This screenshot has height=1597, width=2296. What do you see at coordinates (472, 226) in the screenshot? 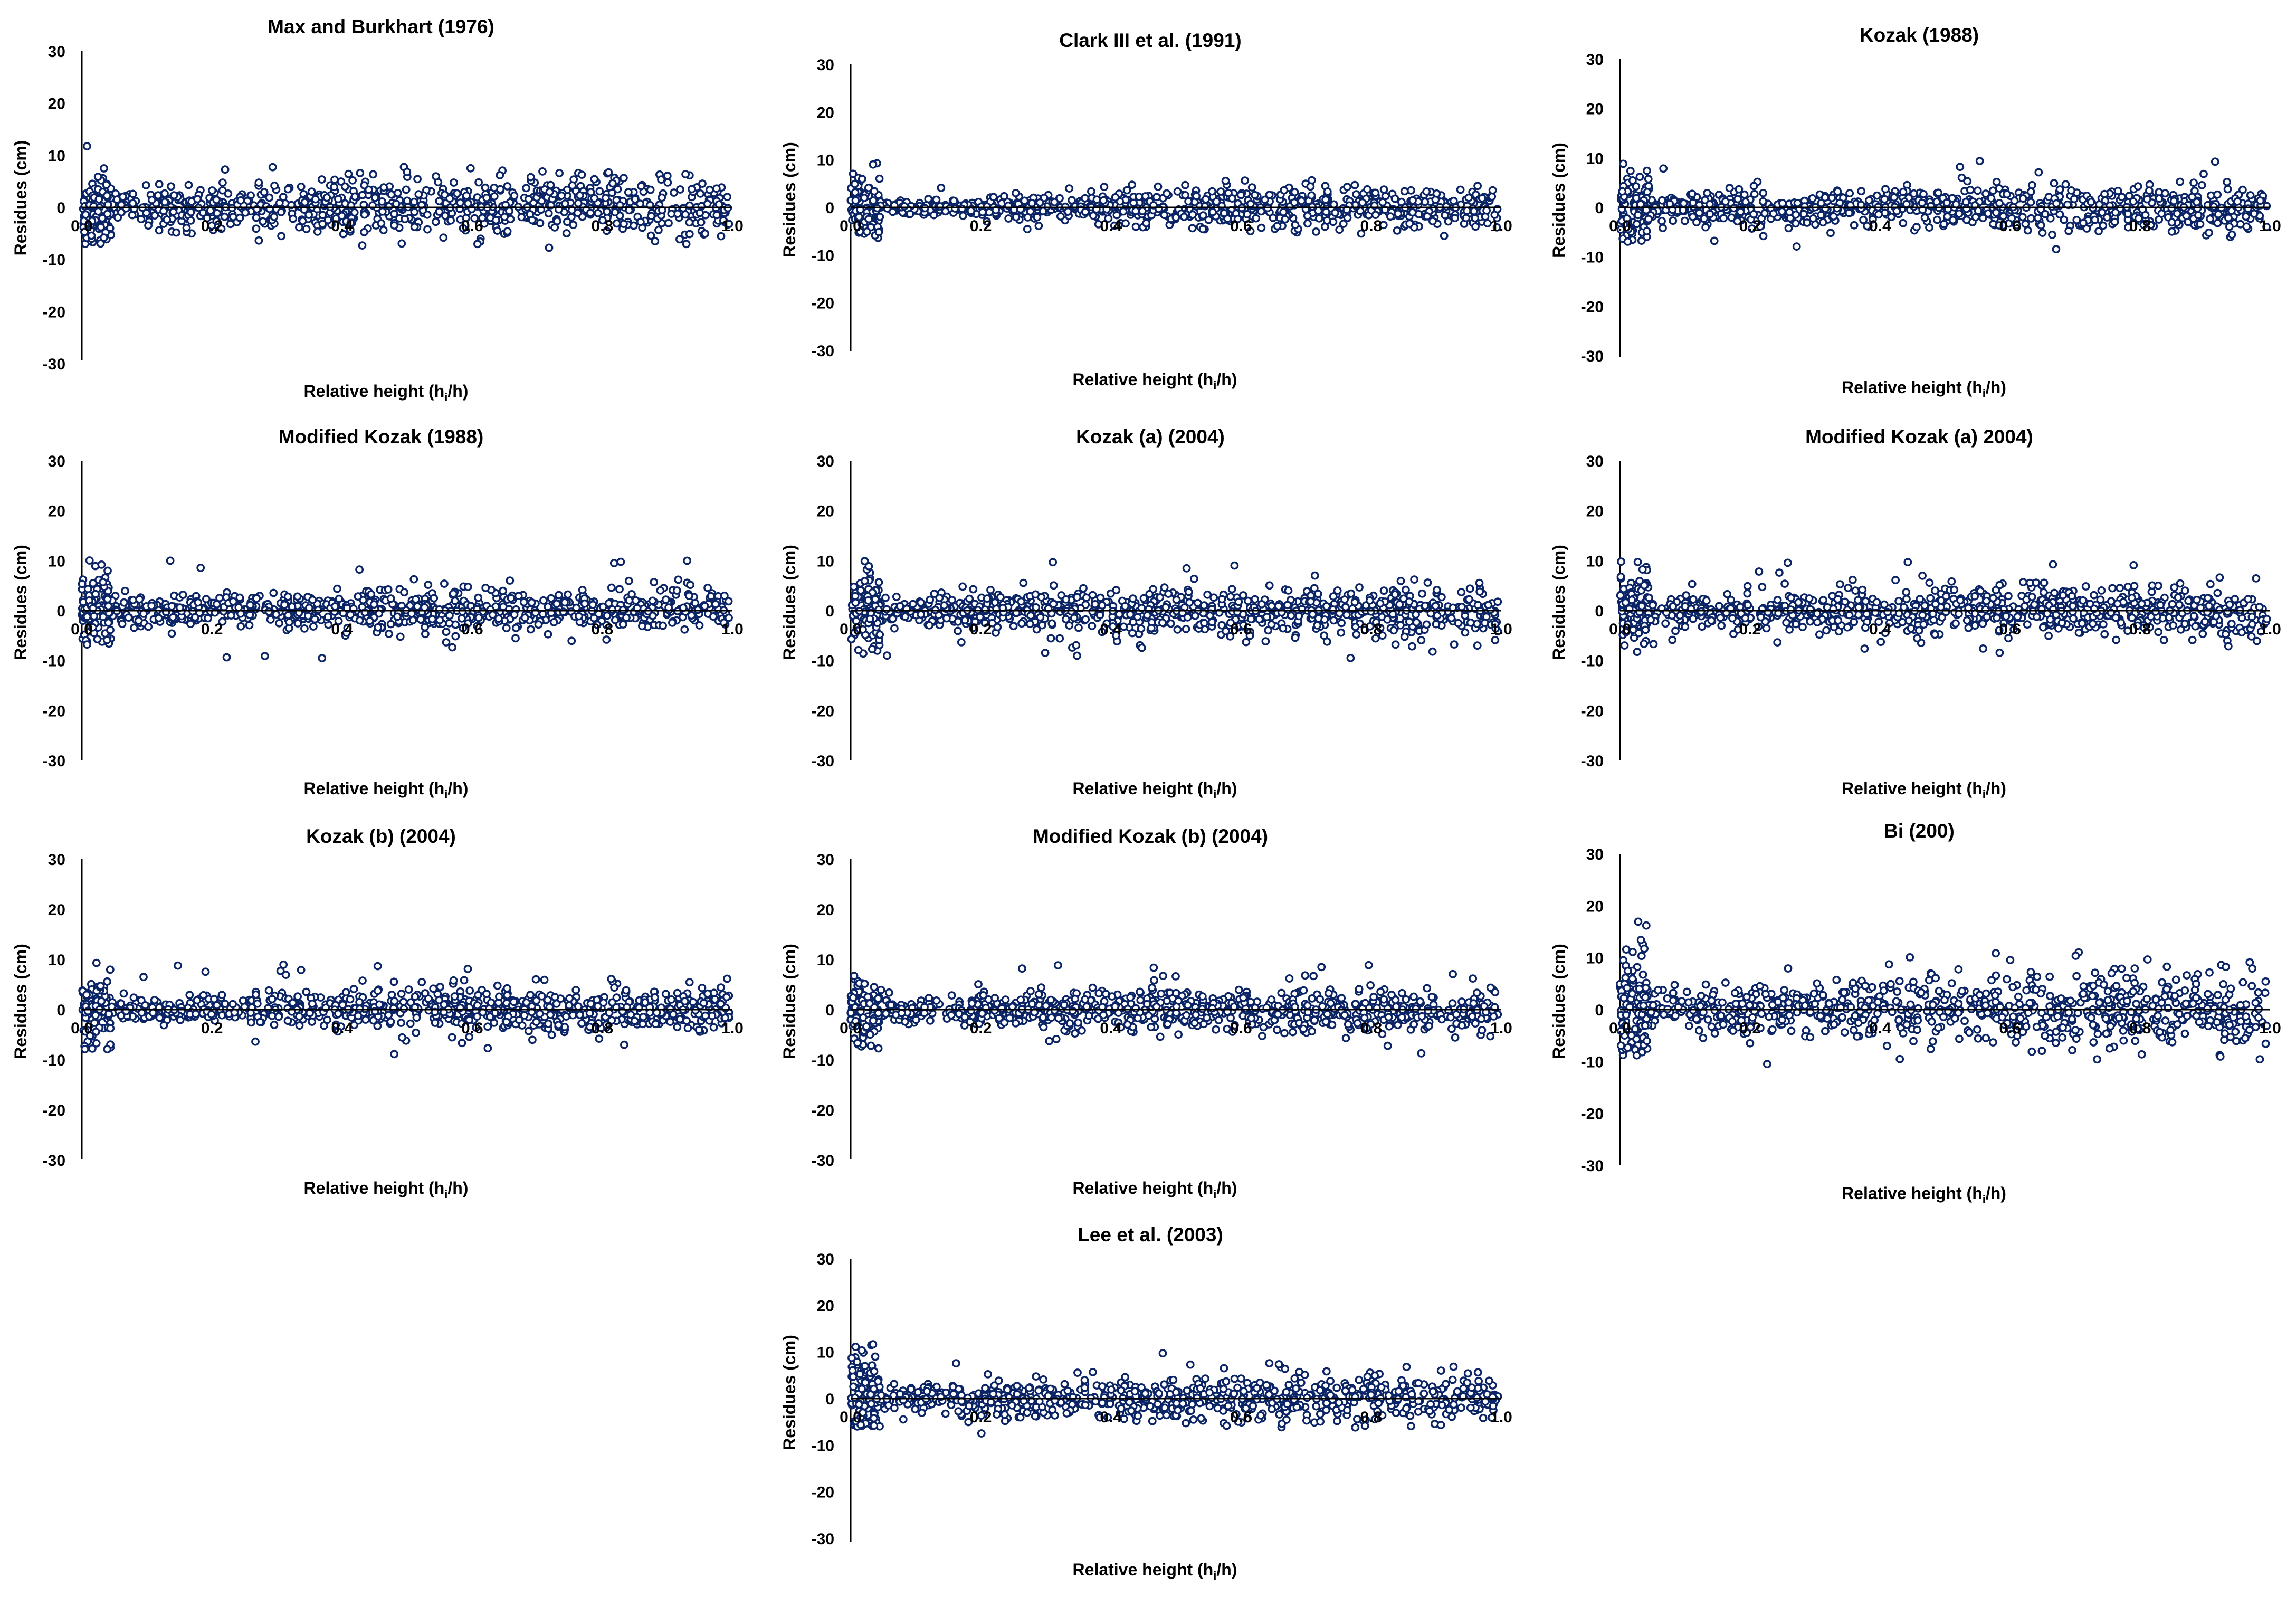
I see `x-tick-label: 0.6` at bounding box center [472, 226].